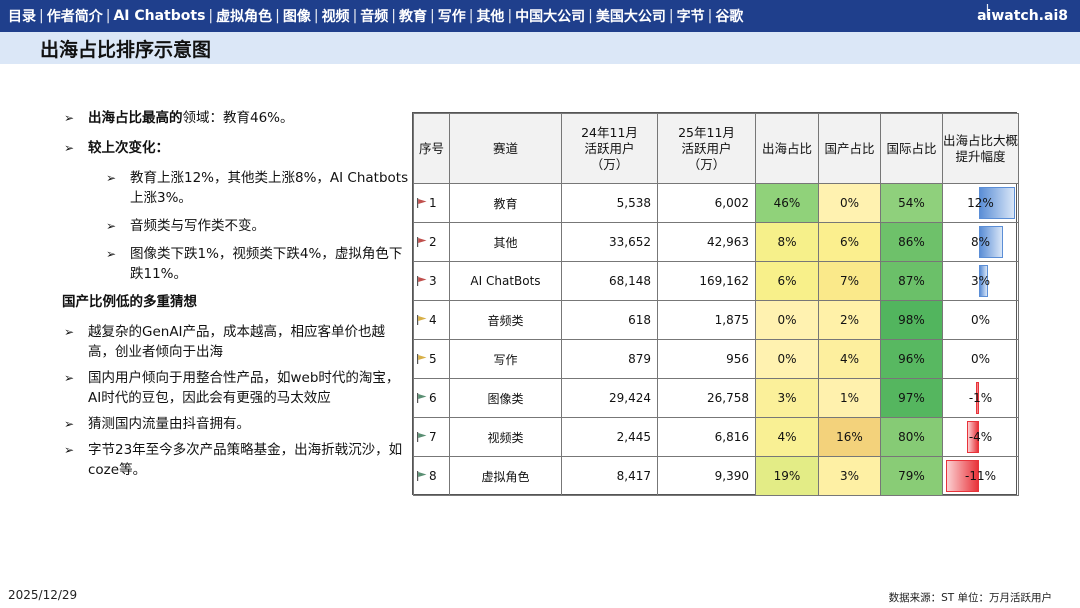  Describe the element at coordinates (706, 203) in the screenshot. I see `users-25: 6,002` at that location.